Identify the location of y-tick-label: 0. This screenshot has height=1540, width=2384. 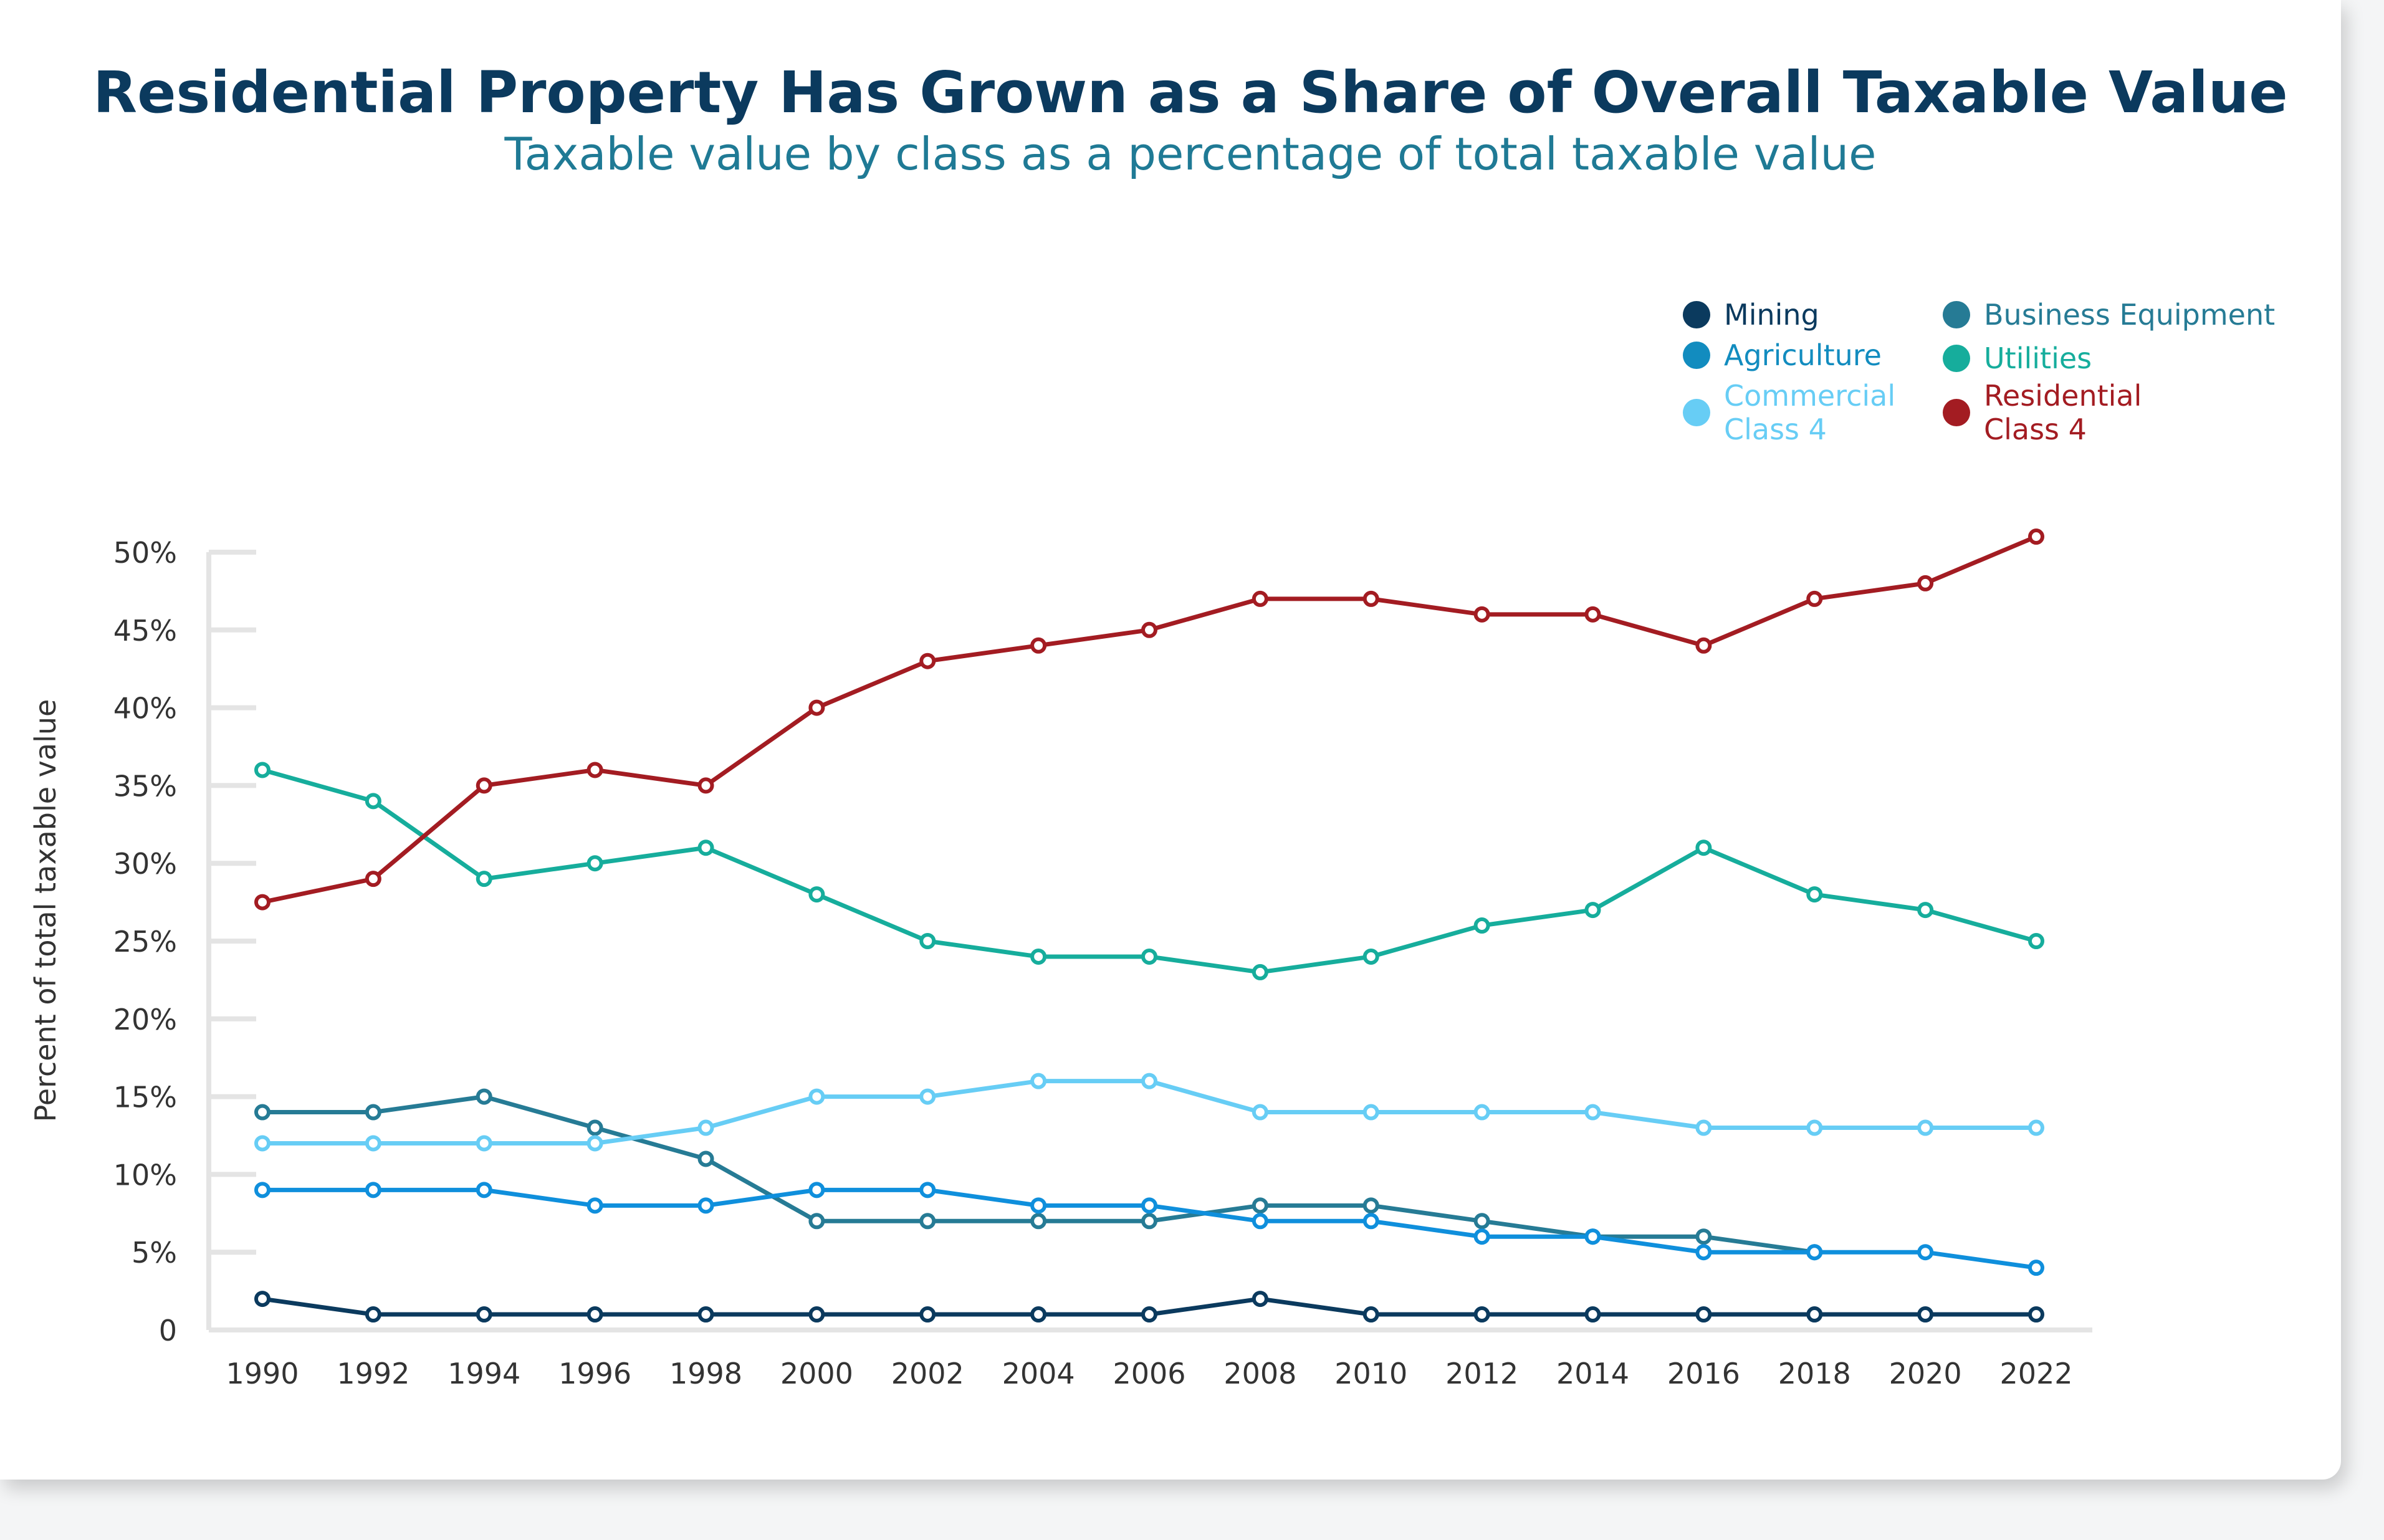
(168, 1330).